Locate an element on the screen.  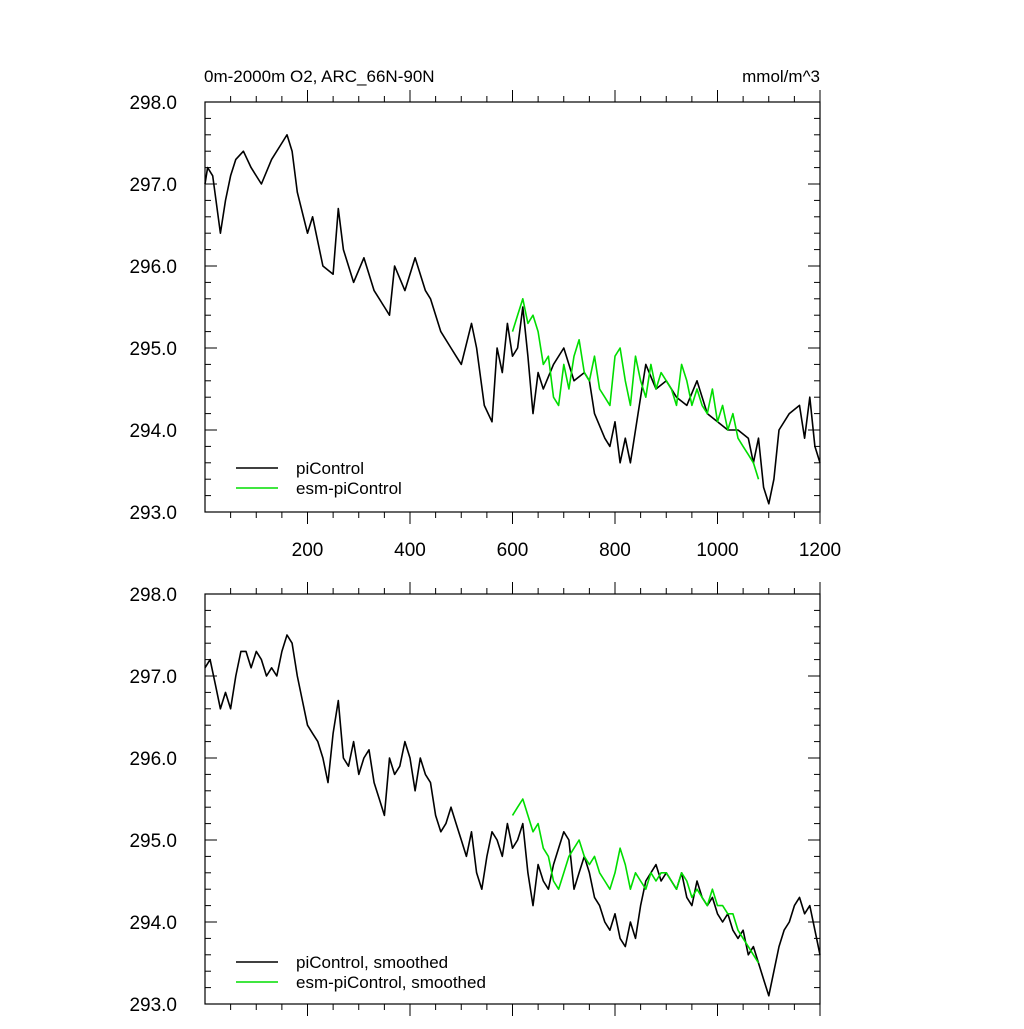
x-tick-label: 1000 is located at coordinates (717, 550).